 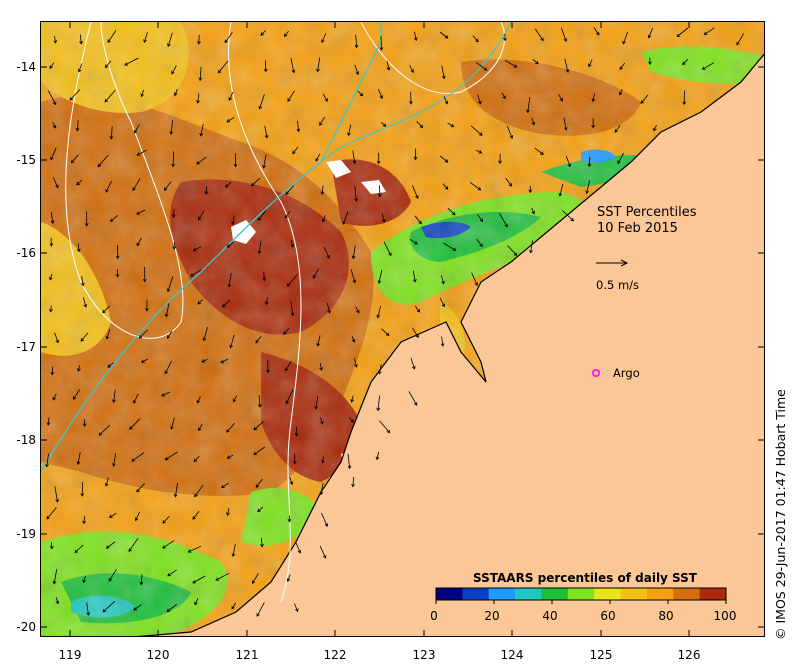 What do you see at coordinates (335, 655) in the screenshot?
I see `lon-tick-label: 122` at bounding box center [335, 655].